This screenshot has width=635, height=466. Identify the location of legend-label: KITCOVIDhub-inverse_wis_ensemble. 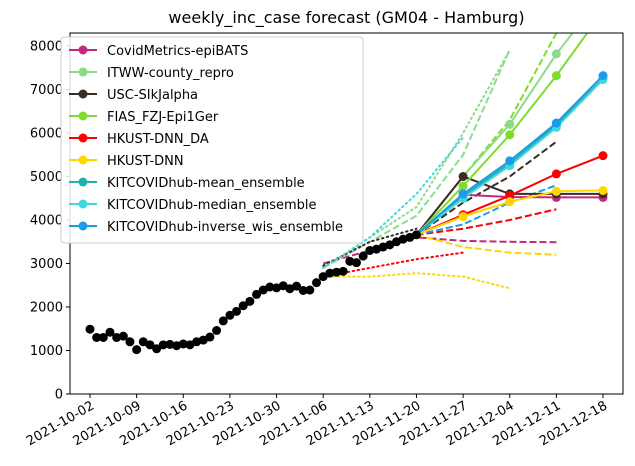
(225, 227).